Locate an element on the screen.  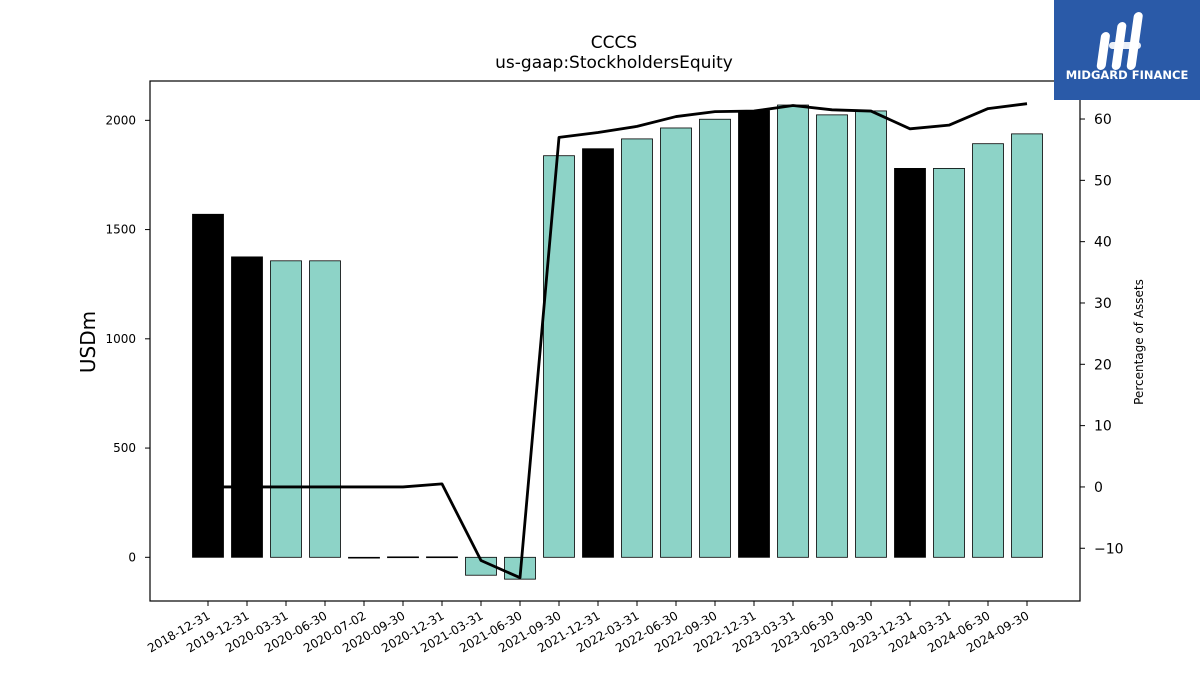
logo-text: MIDGARD FINANCE is located at coordinates (1127, 75).